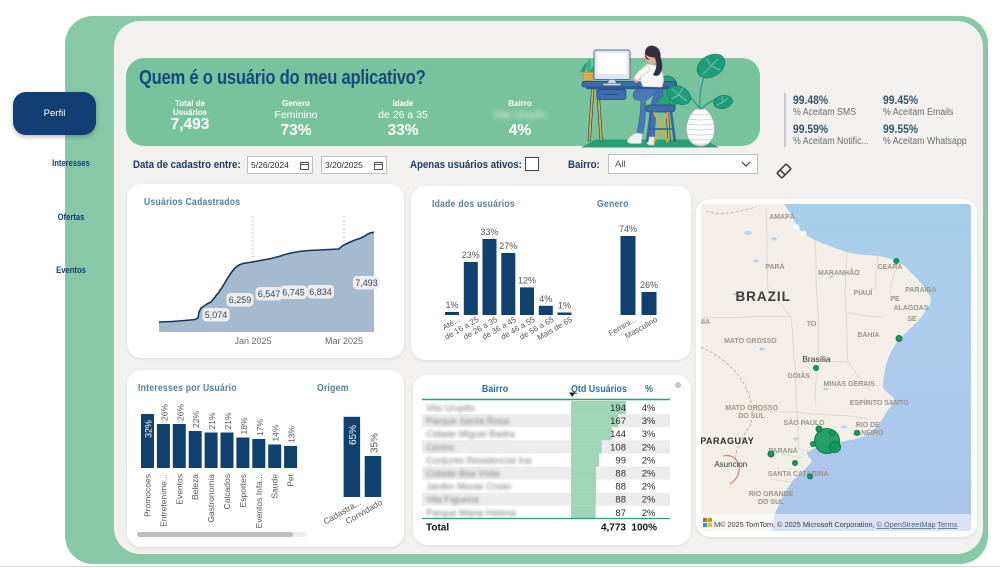 The image size is (1000, 568). I want to click on svg-text: R, so click(698, 215).